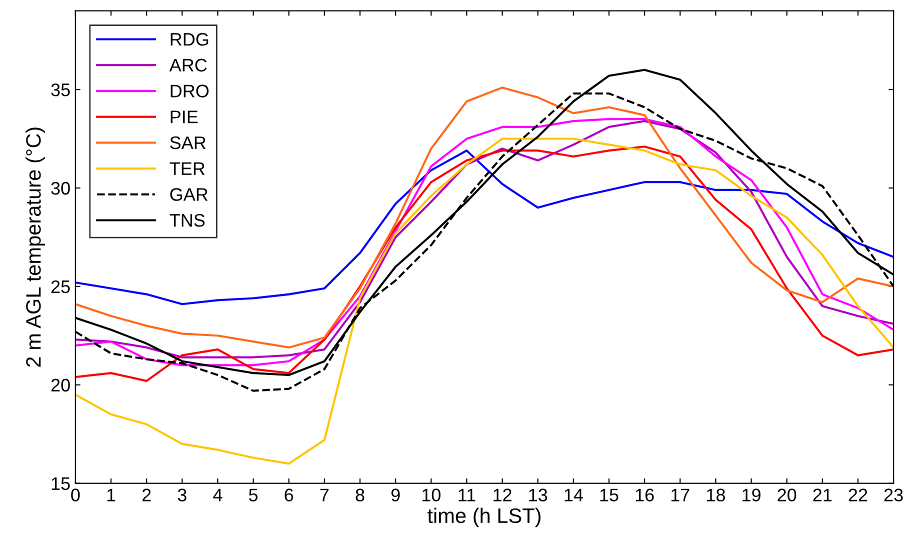  Describe the element at coordinates (189, 91) in the screenshot. I see `legend-label: DRO` at that location.